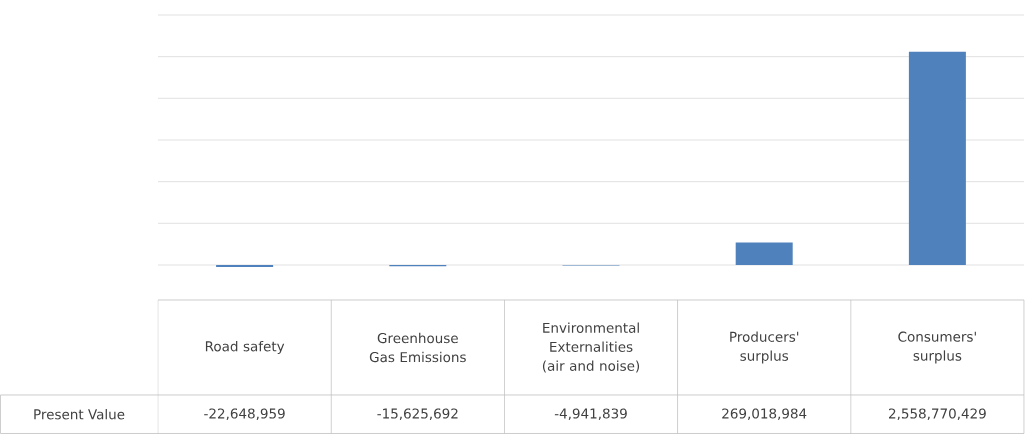 This screenshot has height=434, width=1029. Describe the element at coordinates (417, 414) in the screenshot. I see `data-label: -15,625,692` at that location.